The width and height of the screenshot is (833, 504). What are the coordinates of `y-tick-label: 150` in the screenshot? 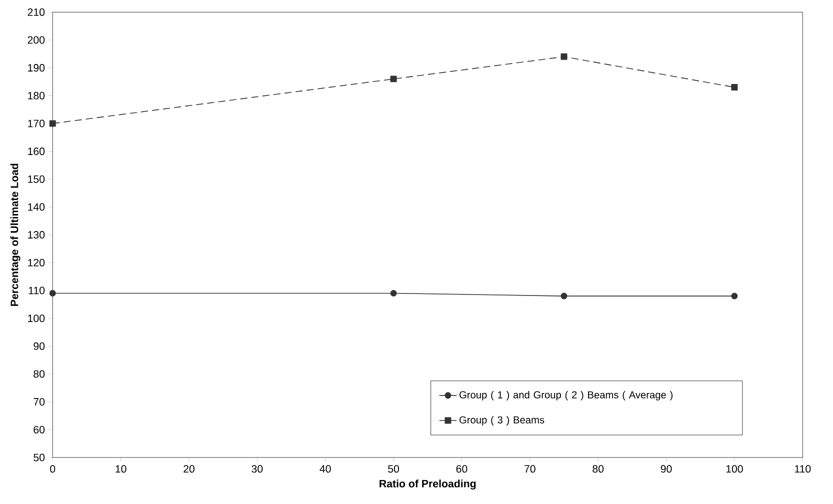 It's located at (36, 179).